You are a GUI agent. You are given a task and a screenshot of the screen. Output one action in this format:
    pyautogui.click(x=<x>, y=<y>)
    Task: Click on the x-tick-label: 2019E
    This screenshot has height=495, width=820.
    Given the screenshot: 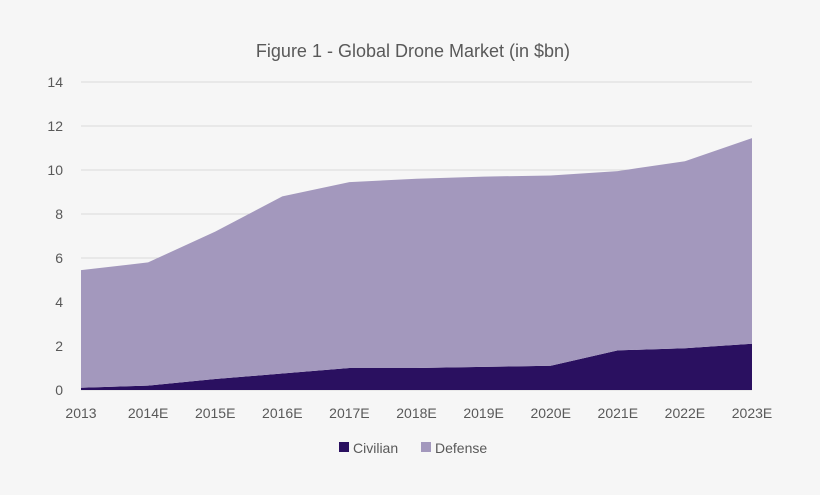 What is the action you would take?
    pyautogui.click(x=483, y=413)
    